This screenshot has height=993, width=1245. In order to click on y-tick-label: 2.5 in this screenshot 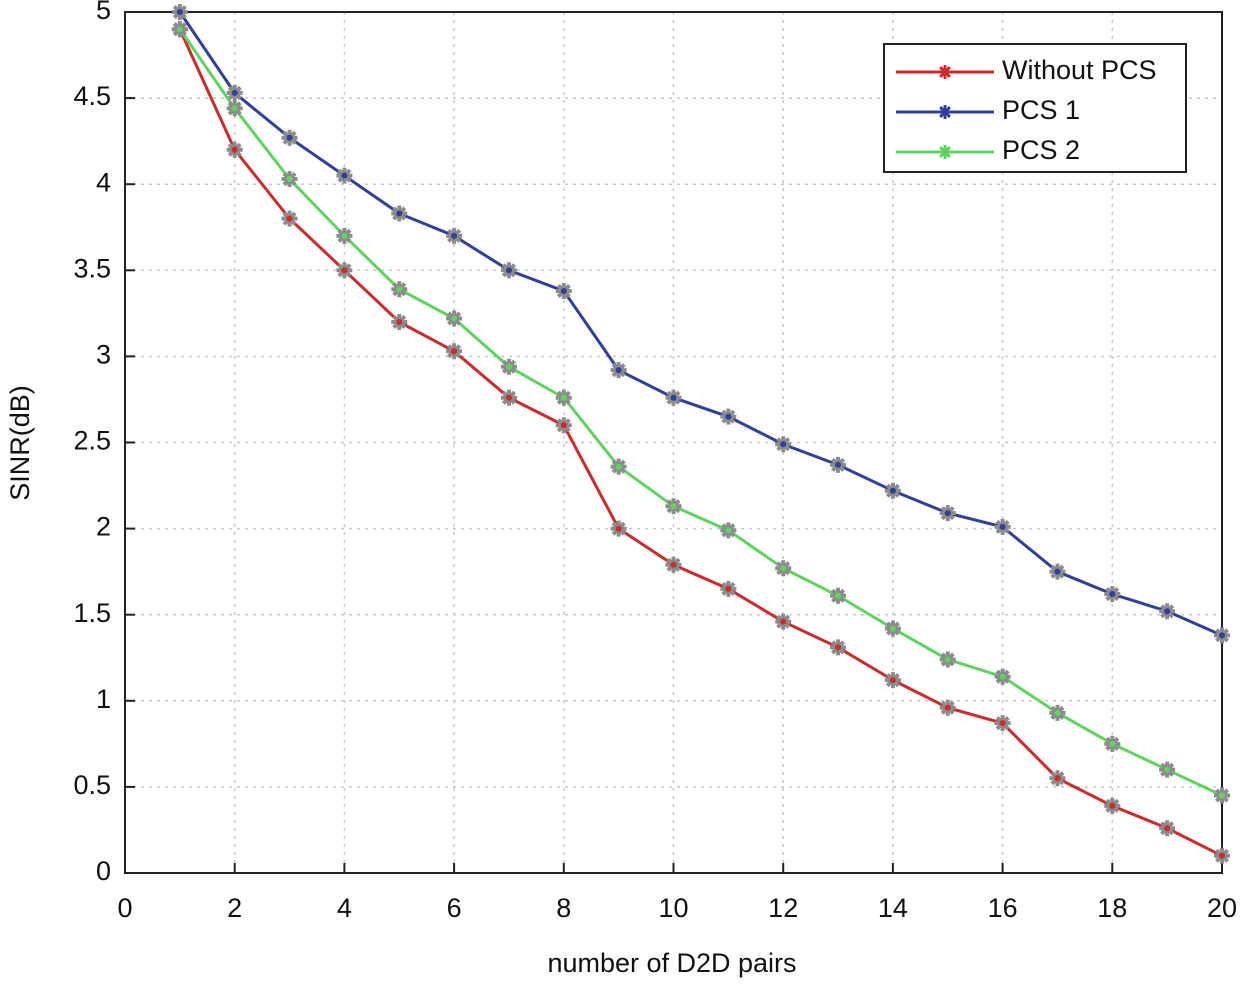, I will do `click(92, 441)`.